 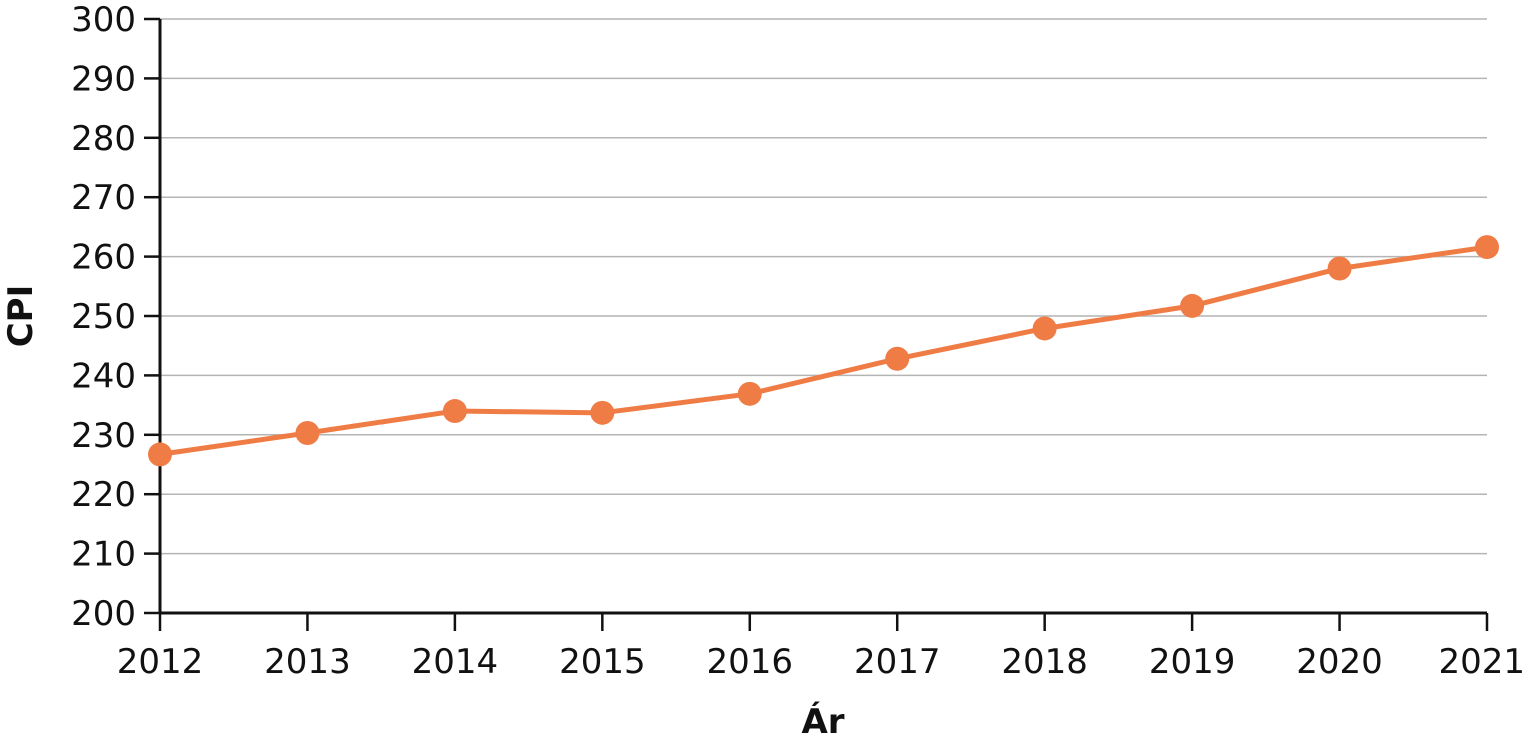 What do you see at coordinates (455, 662) in the screenshot?
I see `x-tick-label: 2014` at bounding box center [455, 662].